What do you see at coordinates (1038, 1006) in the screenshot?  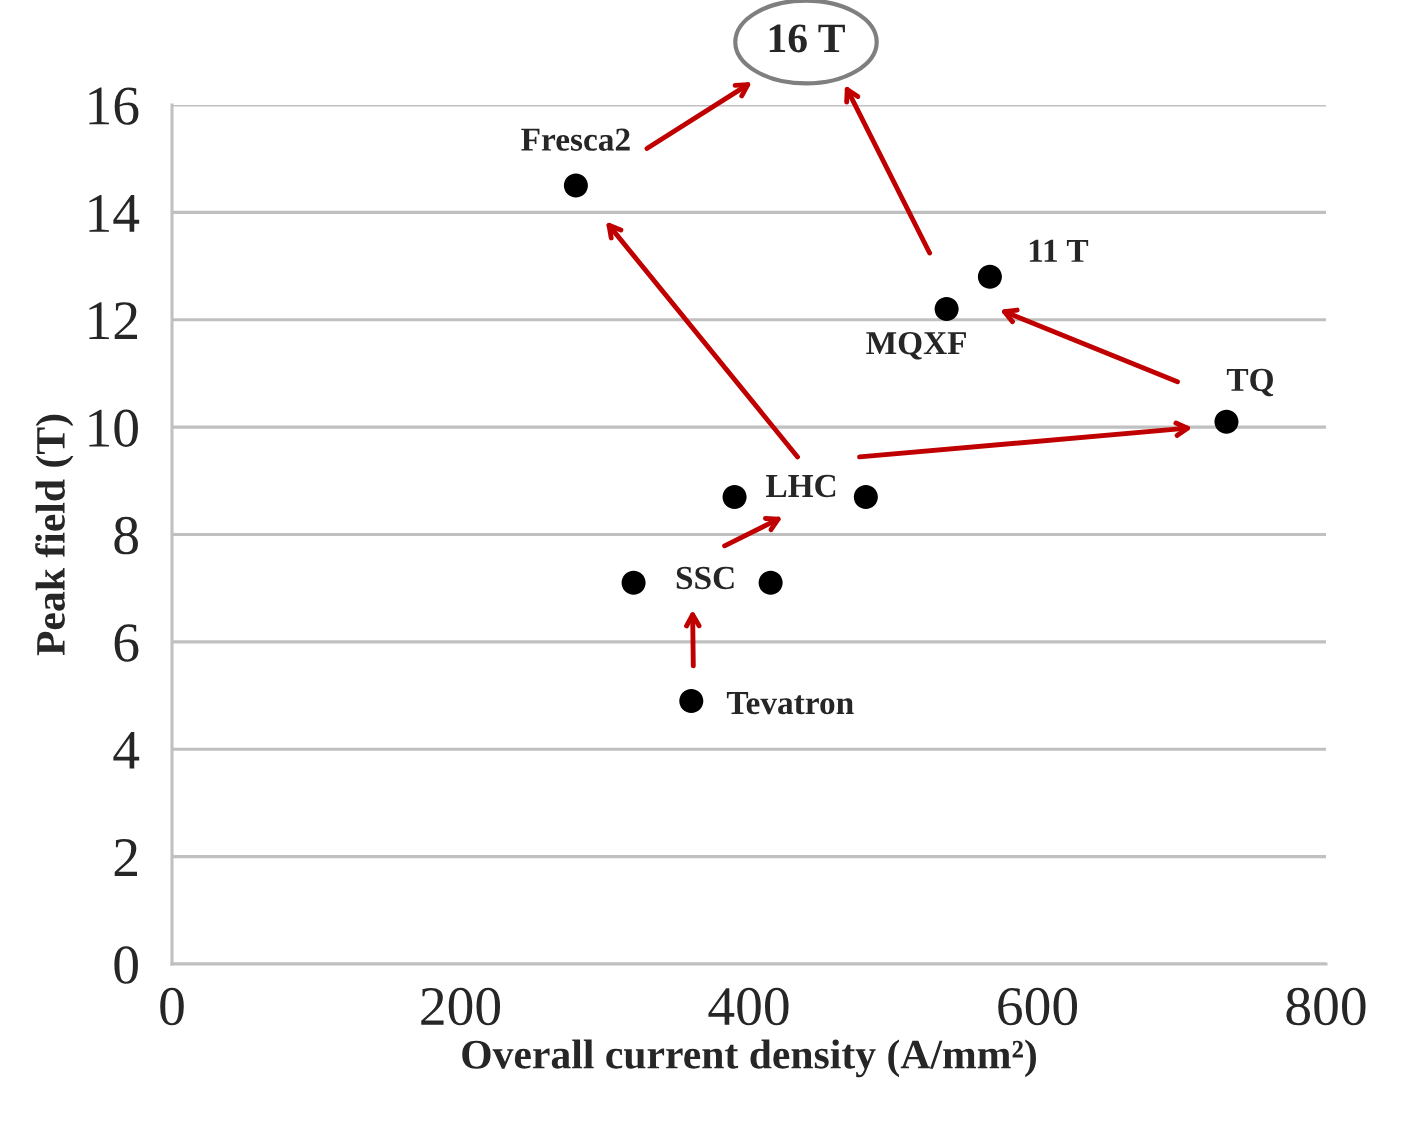 I see `x-tick-label: 600` at bounding box center [1038, 1006].